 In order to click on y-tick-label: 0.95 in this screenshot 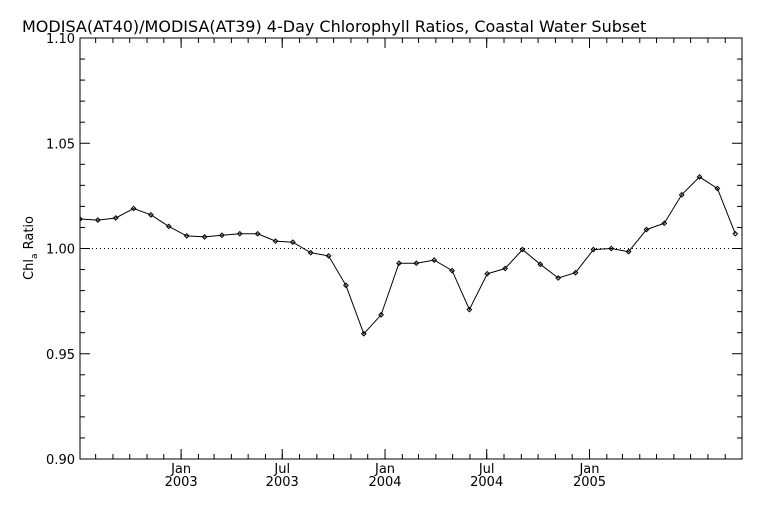, I will do `click(60, 355)`.